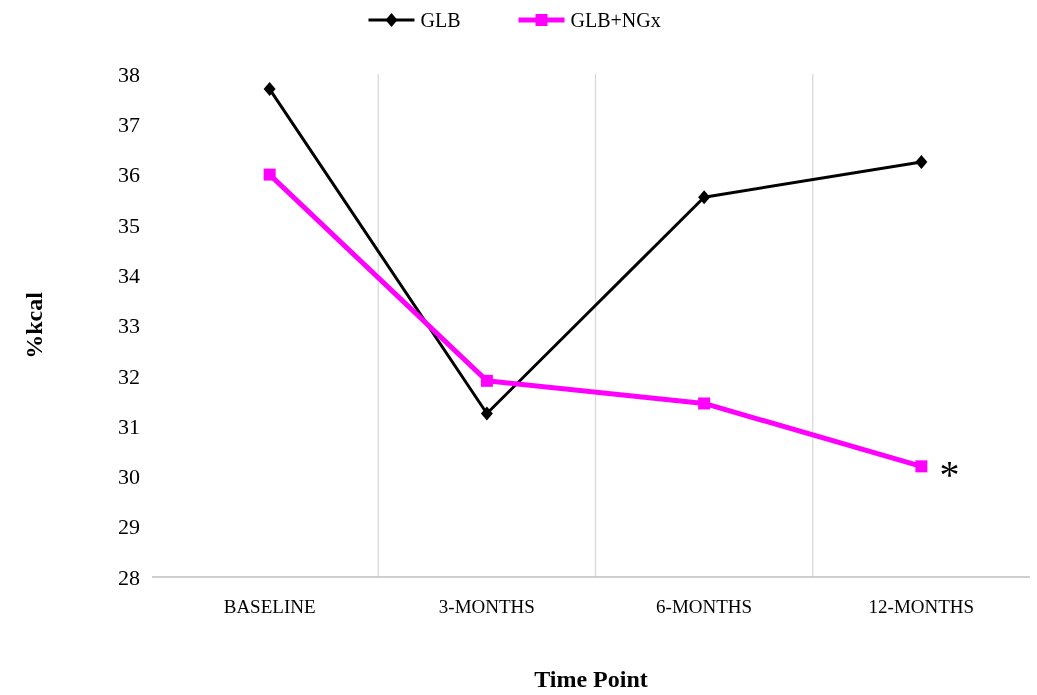  Describe the element at coordinates (921, 606) in the screenshot. I see `x-tick-label: 12-MONTHS` at that location.